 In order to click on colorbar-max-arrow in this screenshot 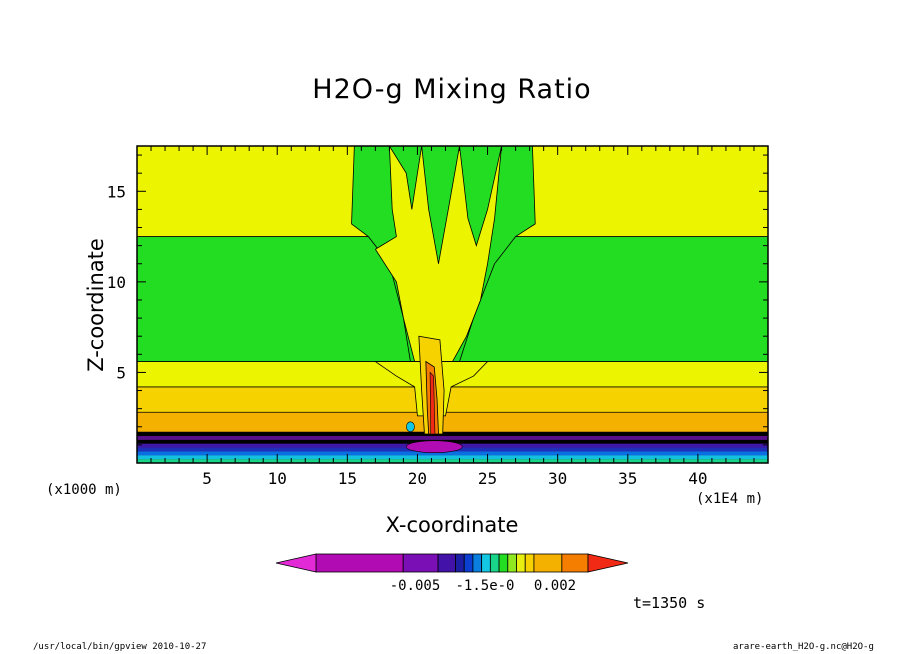, I will do `click(608, 563)`.